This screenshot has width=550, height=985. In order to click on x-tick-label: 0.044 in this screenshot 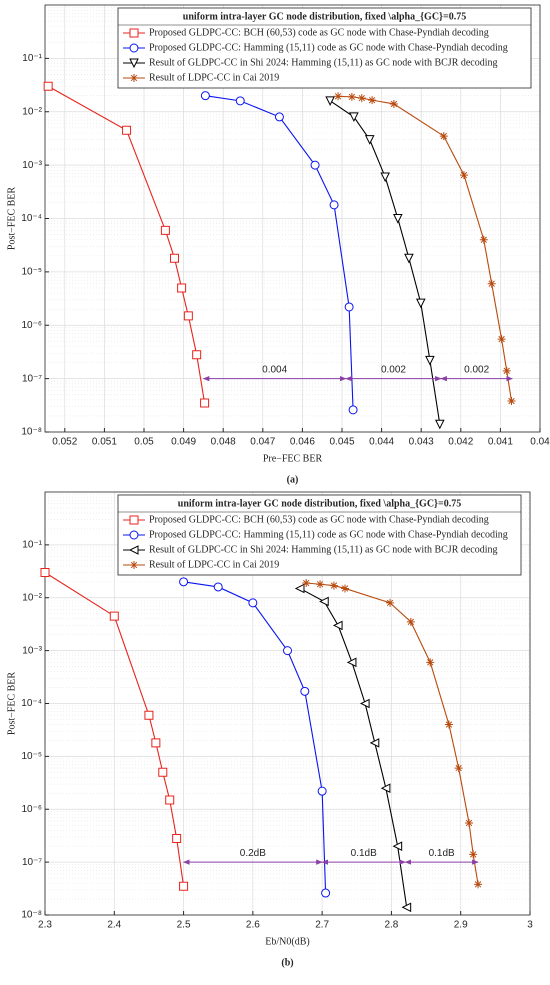, I will do `click(381, 442)`.